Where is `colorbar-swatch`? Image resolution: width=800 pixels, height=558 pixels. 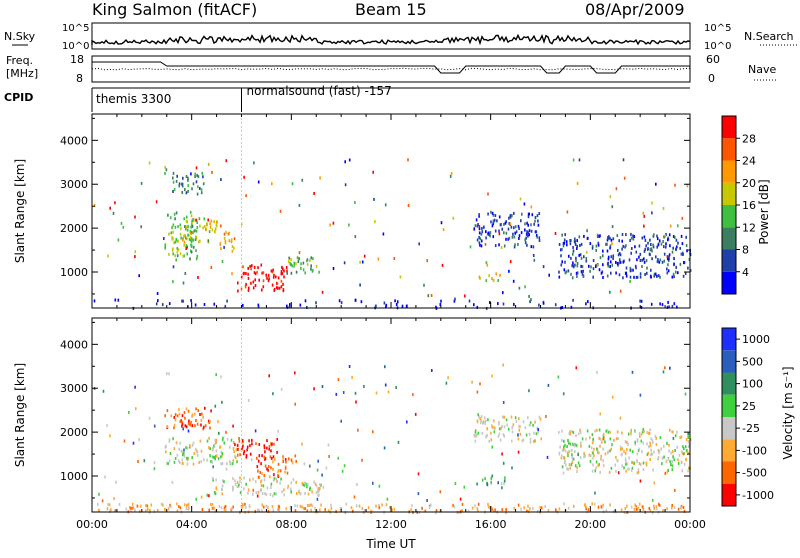
colorbar-swatch is located at coordinates (729, 361).